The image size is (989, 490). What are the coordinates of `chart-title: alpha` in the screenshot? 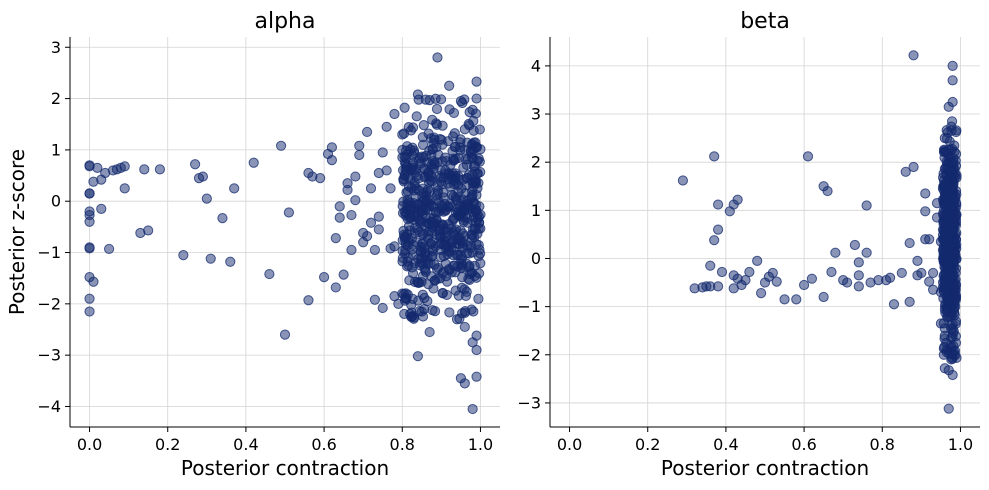 It's located at (285, 21).